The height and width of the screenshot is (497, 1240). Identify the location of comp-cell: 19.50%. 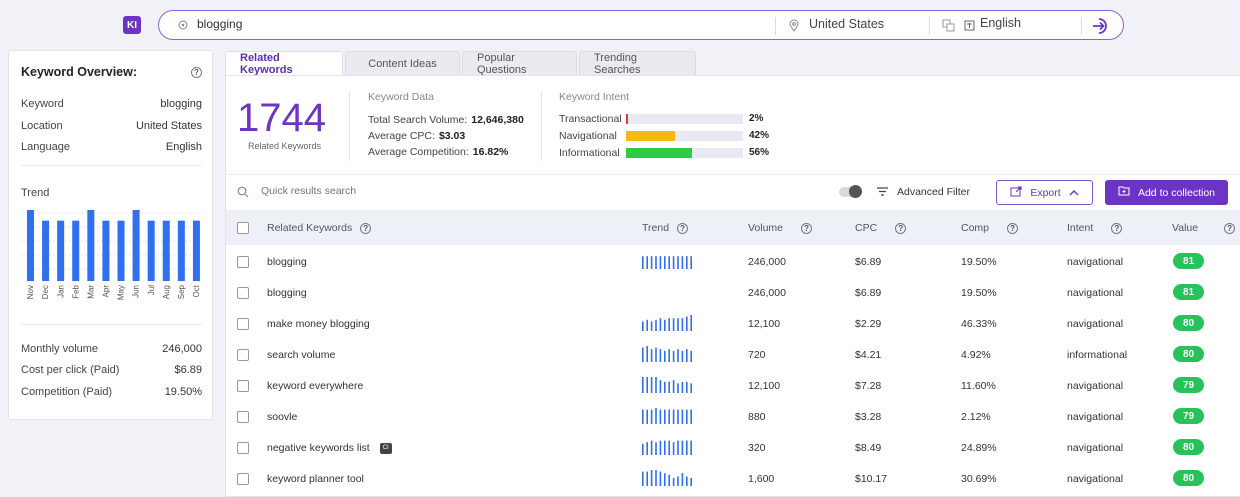
(979, 262).